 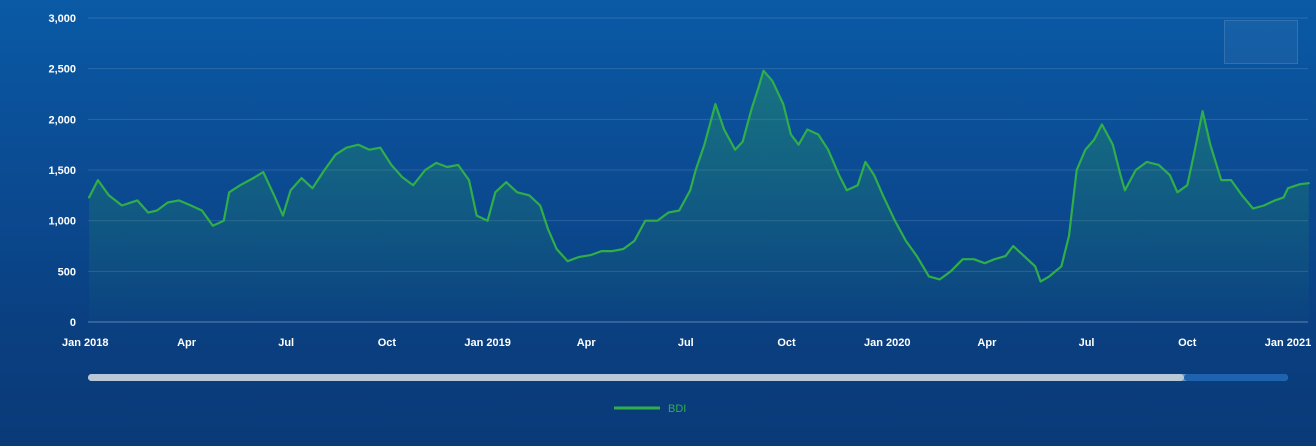 I want to click on y-axis-labels: 0 500 1,000 1,500 2,000 2,500 3,000, so click(x=62, y=171).